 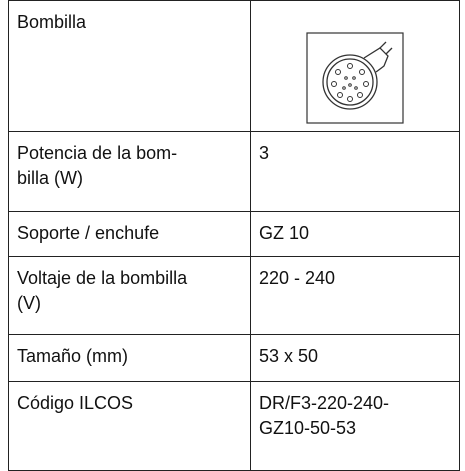 I want to click on image-cell, so click(x=355, y=66).